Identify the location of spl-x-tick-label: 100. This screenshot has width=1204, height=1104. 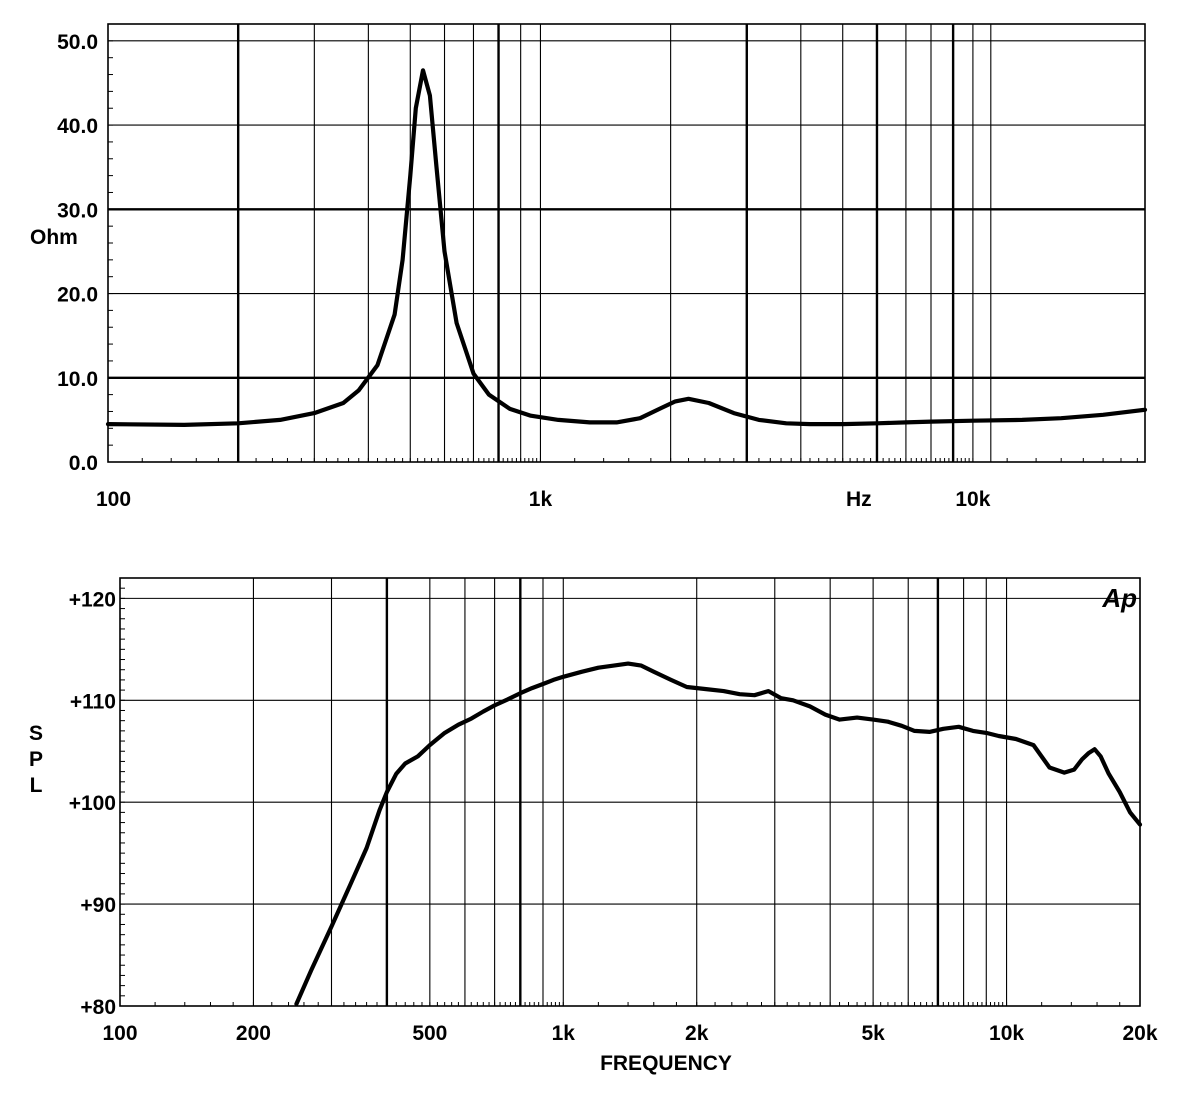
(119, 1033).